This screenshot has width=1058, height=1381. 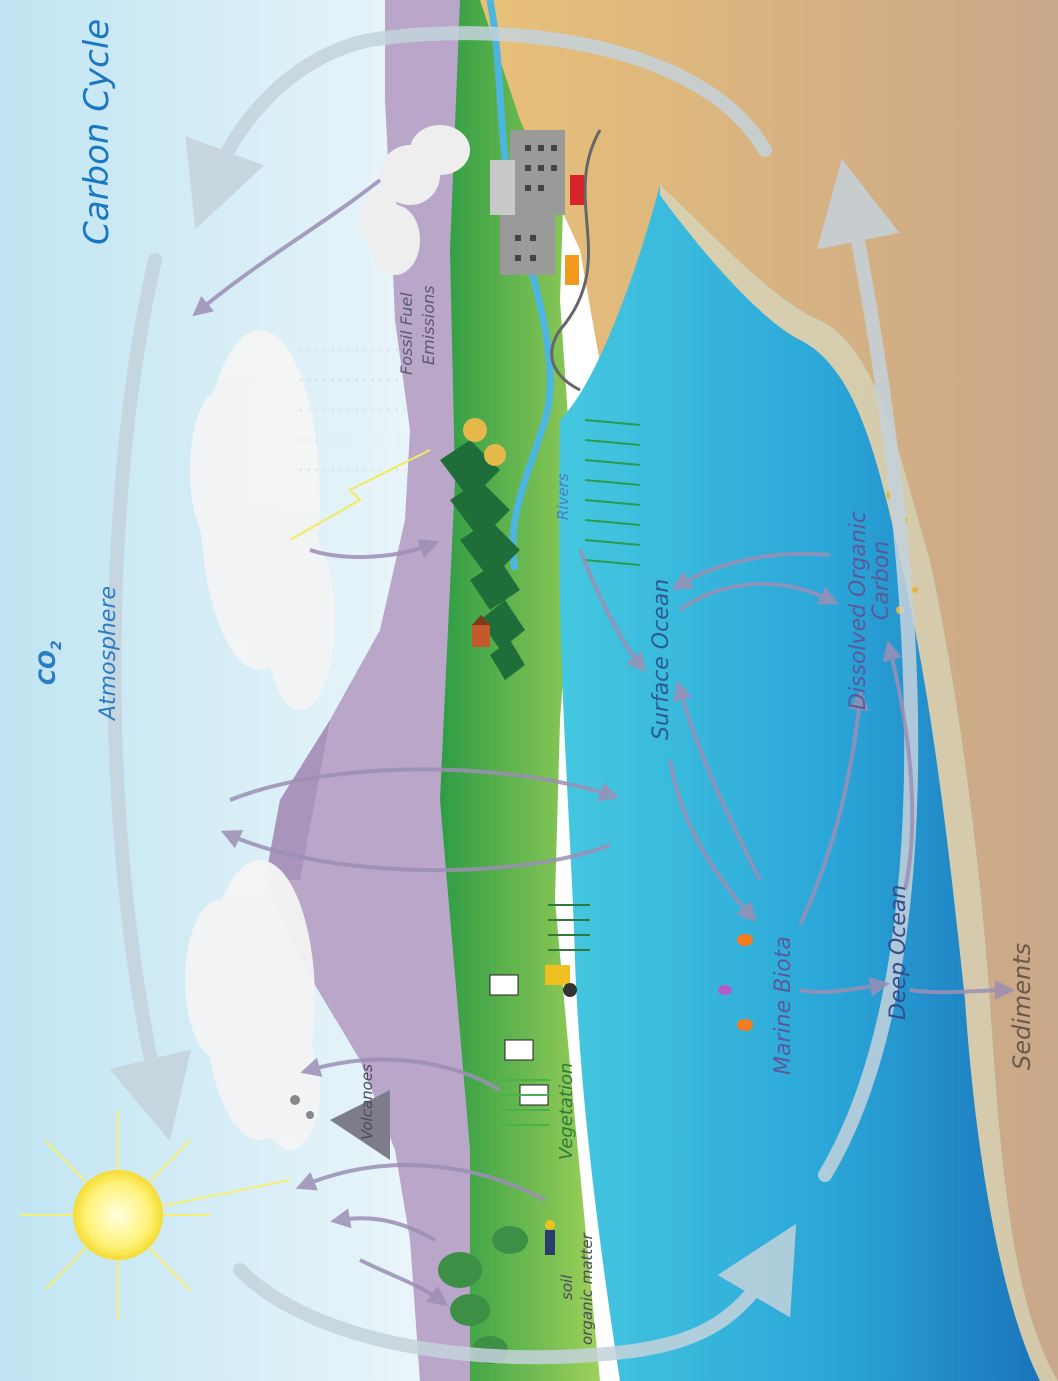 What do you see at coordinates (97, 132) in the screenshot?
I see `diagram-title: Carbon Cycle` at bounding box center [97, 132].